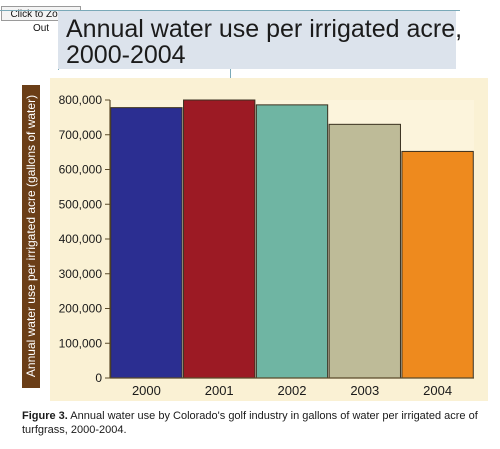  What do you see at coordinates (292, 241) in the screenshot?
I see `bar-2002` at bounding box center [292, 241].